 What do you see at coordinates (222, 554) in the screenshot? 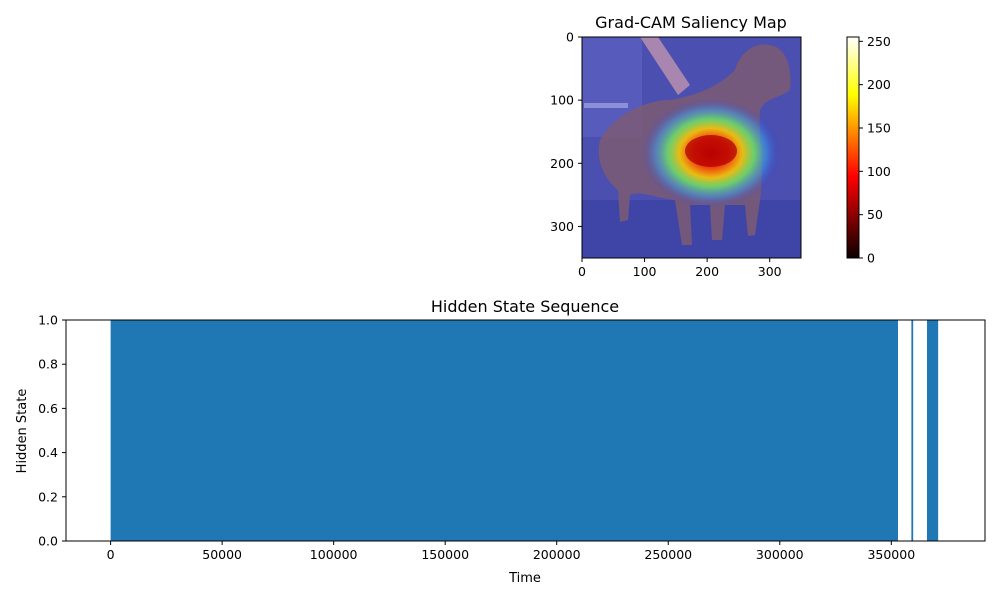
I see `x-tick-label: 50000` at bounding box center [222, 554].